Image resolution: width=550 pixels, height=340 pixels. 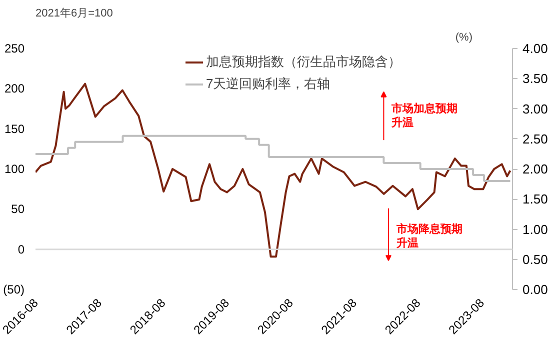 What do you see at coordinates (74, 14) in the screenshot?
I see `y-axis-title: 2021年6月=100` at bounding box center [74, 14].